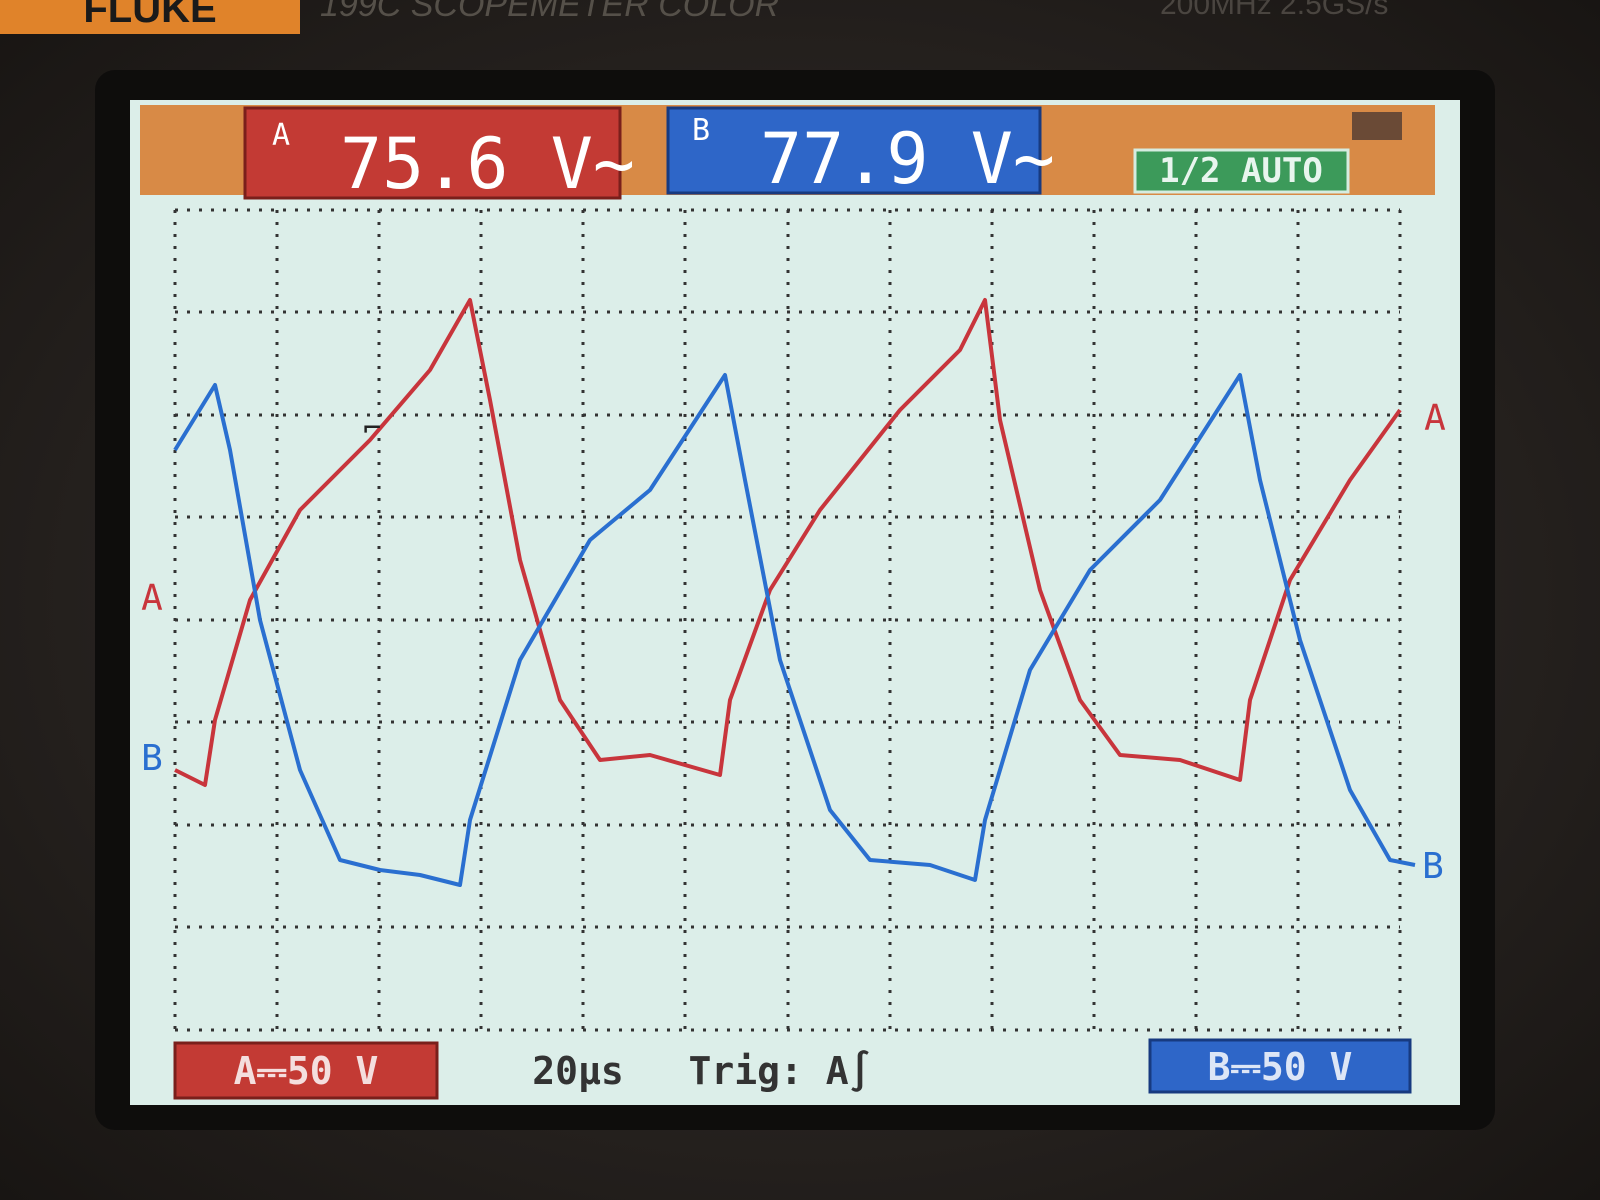 Image resolution: width=1600 pixels, height=1200 pixels. Describe the element at coordinates (779, 1071) in the screenshot. I see `trigger: Trig: A∫` at that location.